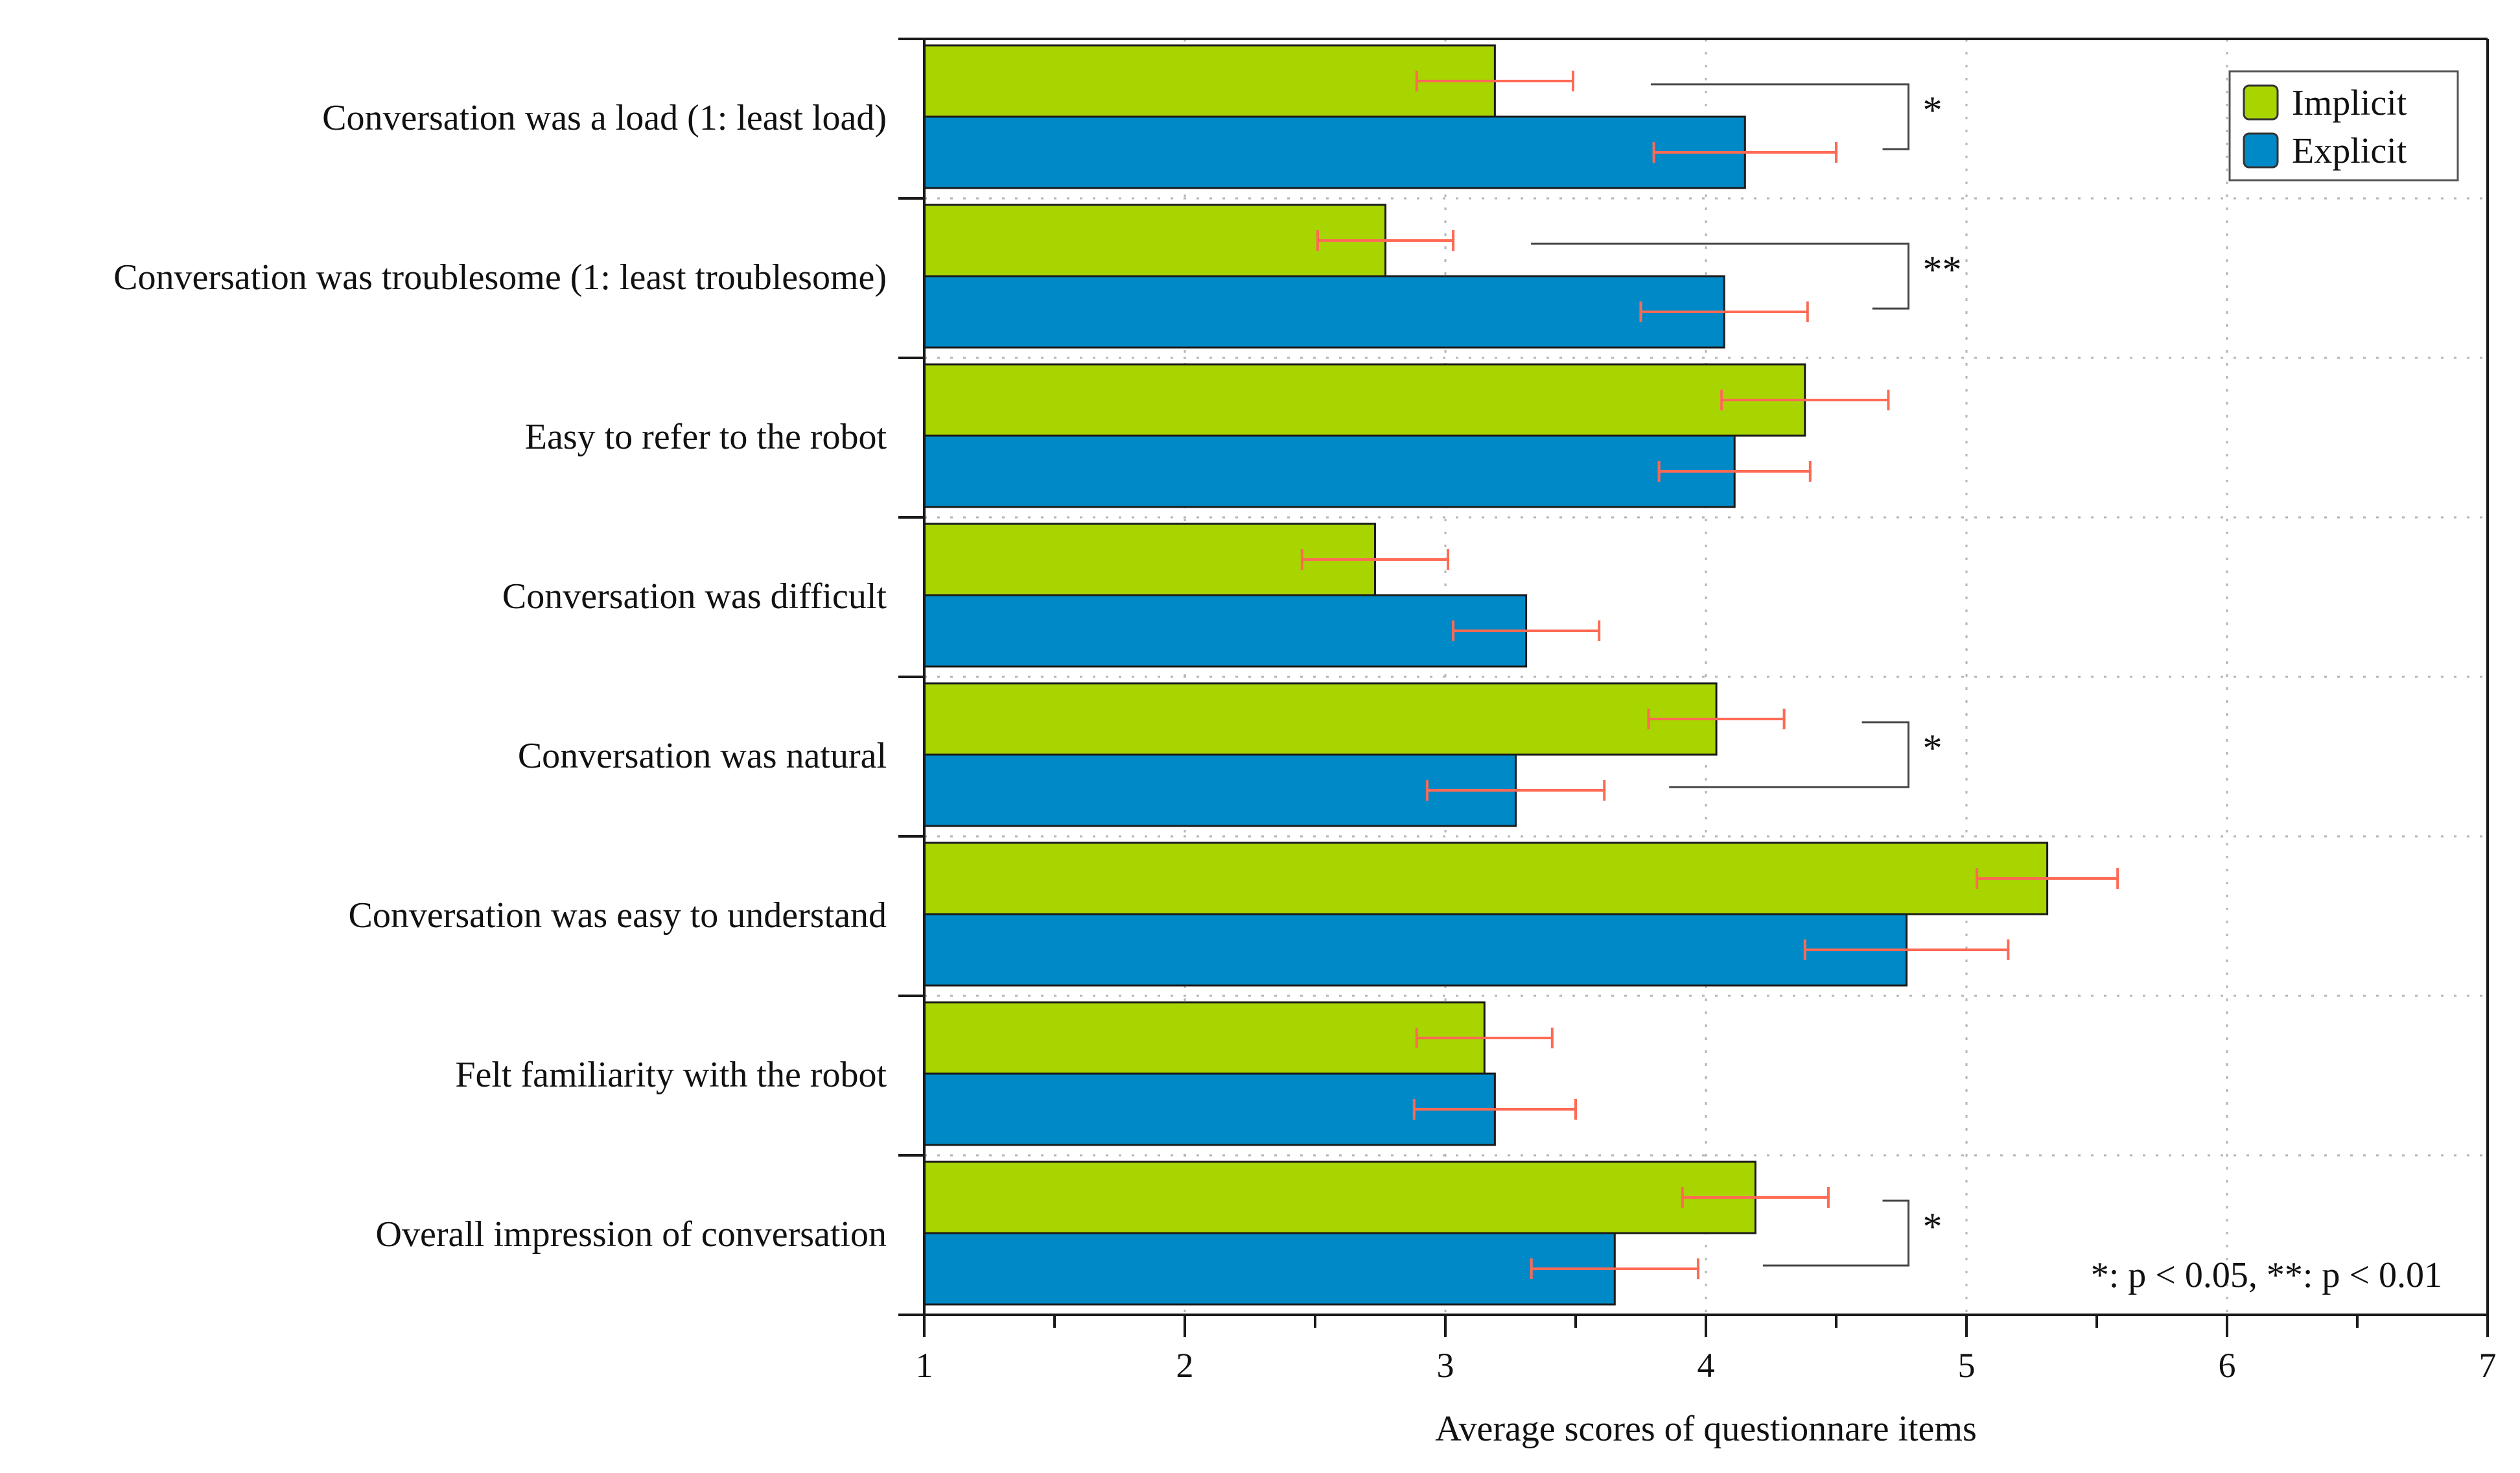 The image size is (2520, 1473). I want to click on legend-swatch-implicit, so click(2261, 102).